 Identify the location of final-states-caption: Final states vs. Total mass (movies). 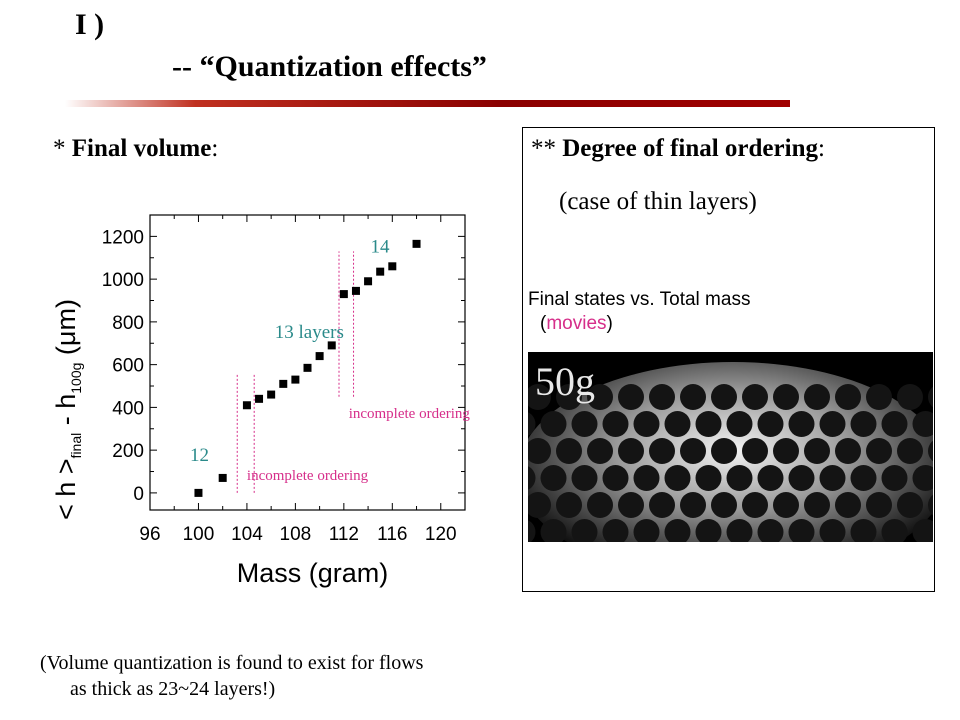
(639, 311).